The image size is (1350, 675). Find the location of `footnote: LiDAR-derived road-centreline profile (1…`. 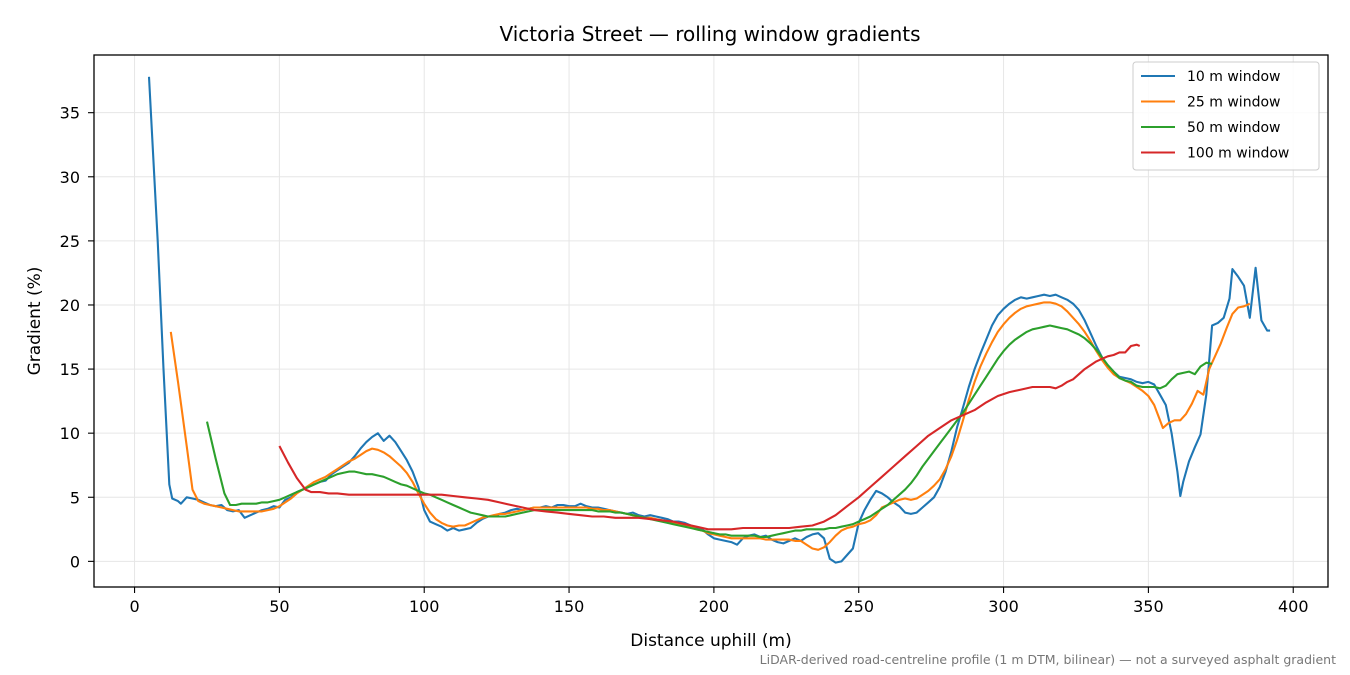

footnote: LiDAR-derived road-centreline profile (1… is located at coordinates (1048, 659).